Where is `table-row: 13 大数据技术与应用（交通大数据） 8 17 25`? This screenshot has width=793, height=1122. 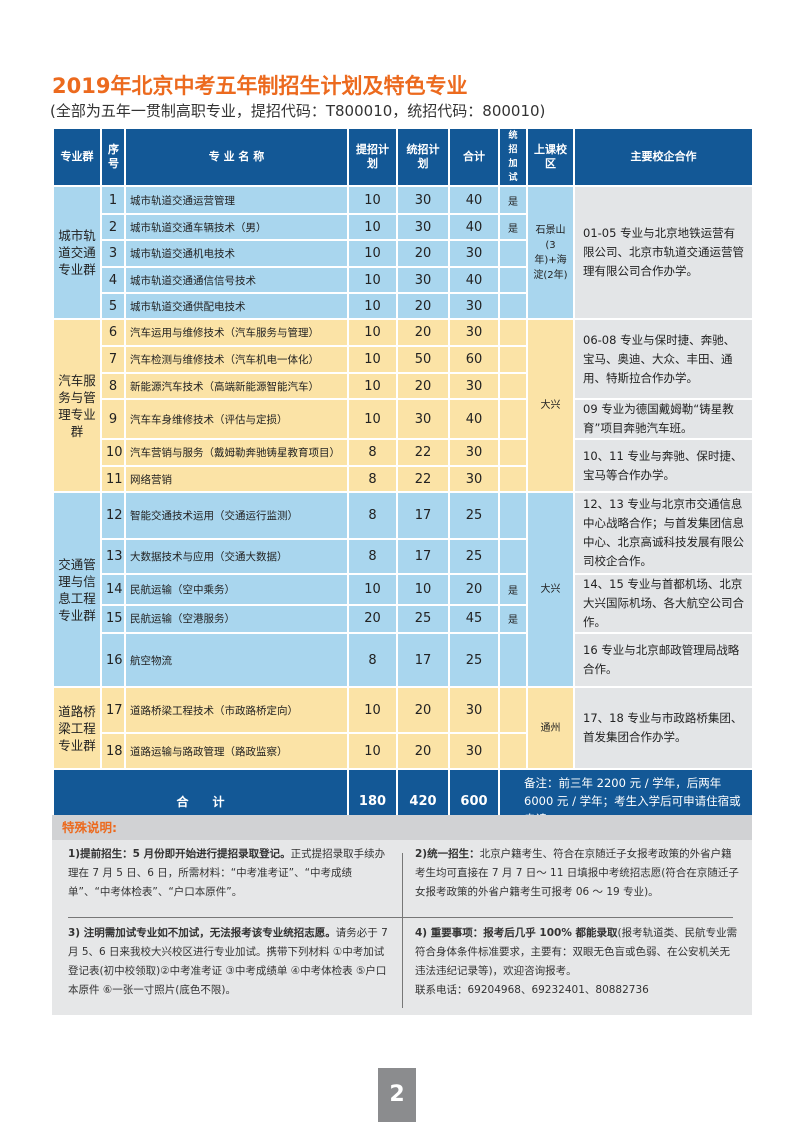
table-row: 13 大数据技术与应用（交通大数据） 8 17 25 is located at coordinates (403, 556).